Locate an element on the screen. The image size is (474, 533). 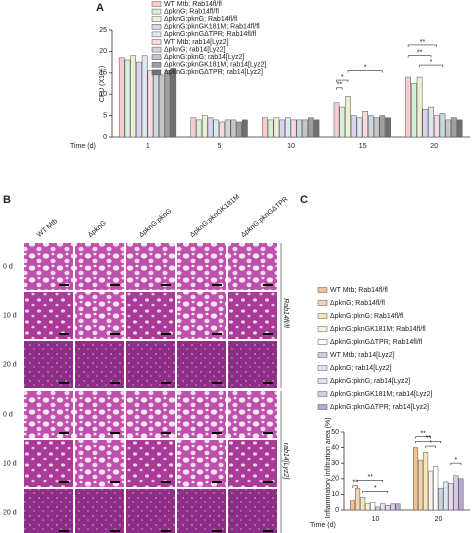
row-label: 0 d is located at coordinates (8, 266).